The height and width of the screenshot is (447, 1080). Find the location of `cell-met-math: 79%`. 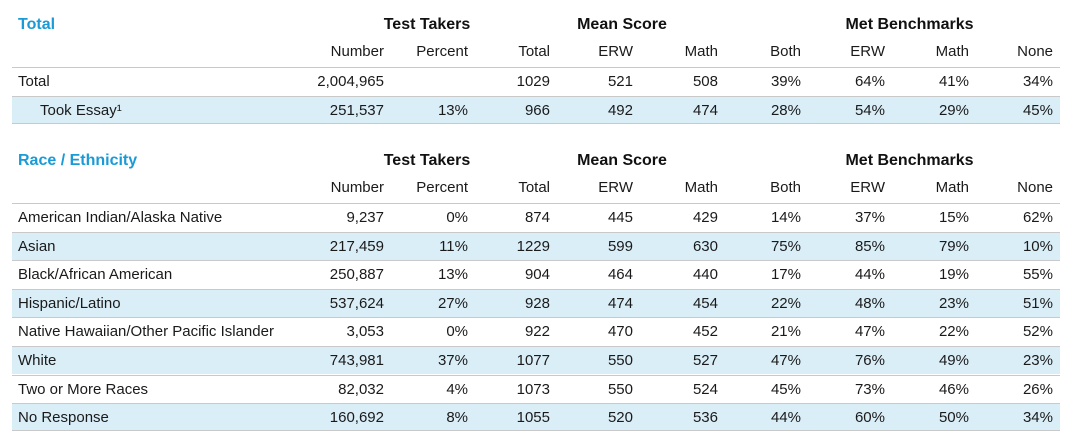

cell-met-math: 79% is located at coordinates (953, 246).